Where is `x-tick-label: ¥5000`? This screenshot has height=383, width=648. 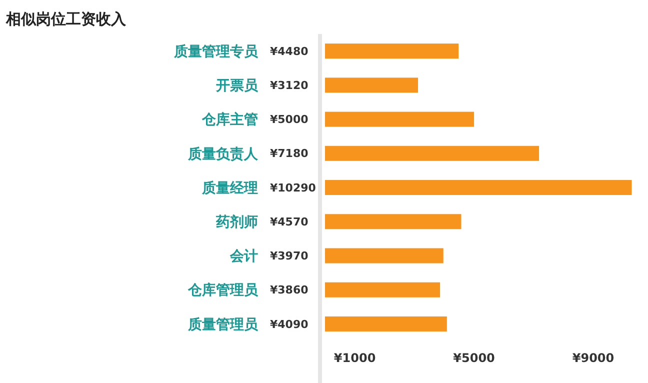
x-tick-label: ¥5000 is located at coordinates (474, 358).